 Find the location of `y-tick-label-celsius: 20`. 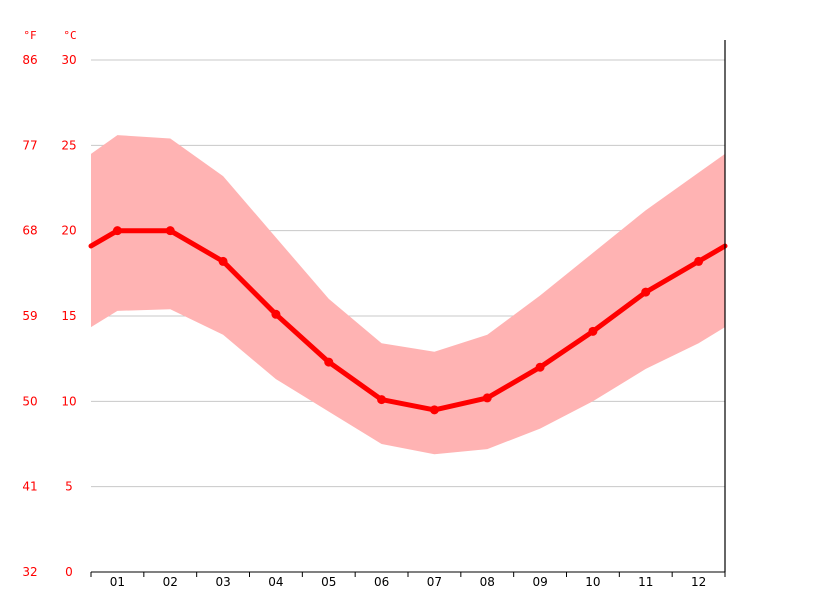

y-tick-label-celsius: 20 is located at coordinates (68, 231).